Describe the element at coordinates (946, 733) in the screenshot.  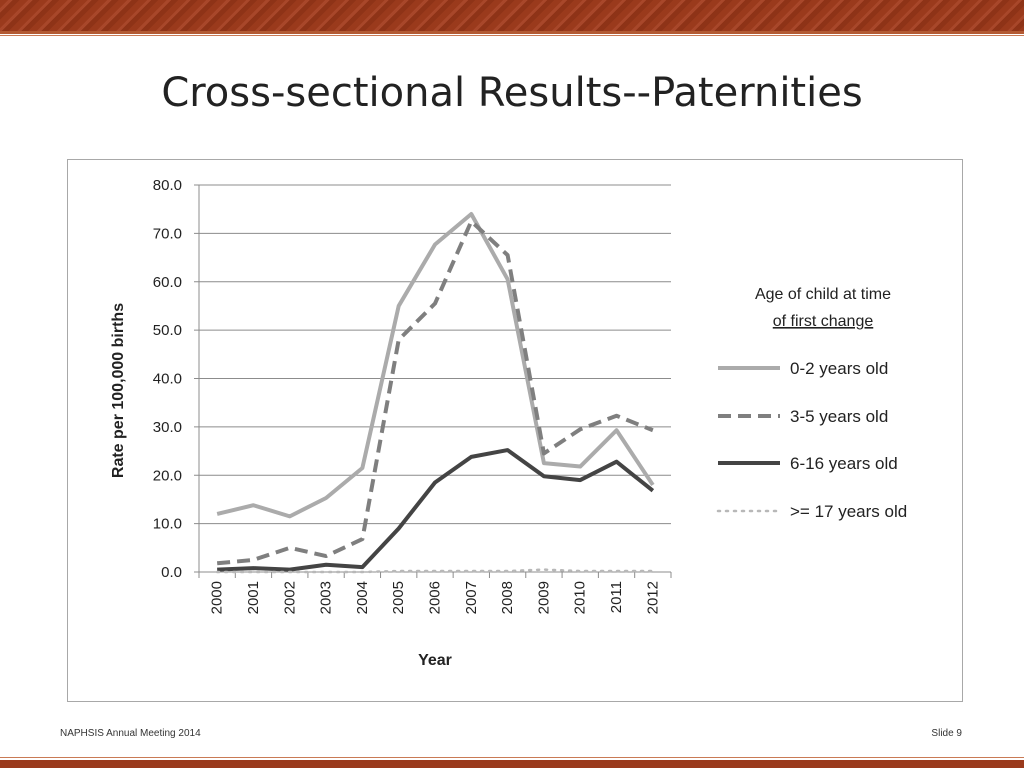
I see `footer-slide-number: Slide 9` at that location.